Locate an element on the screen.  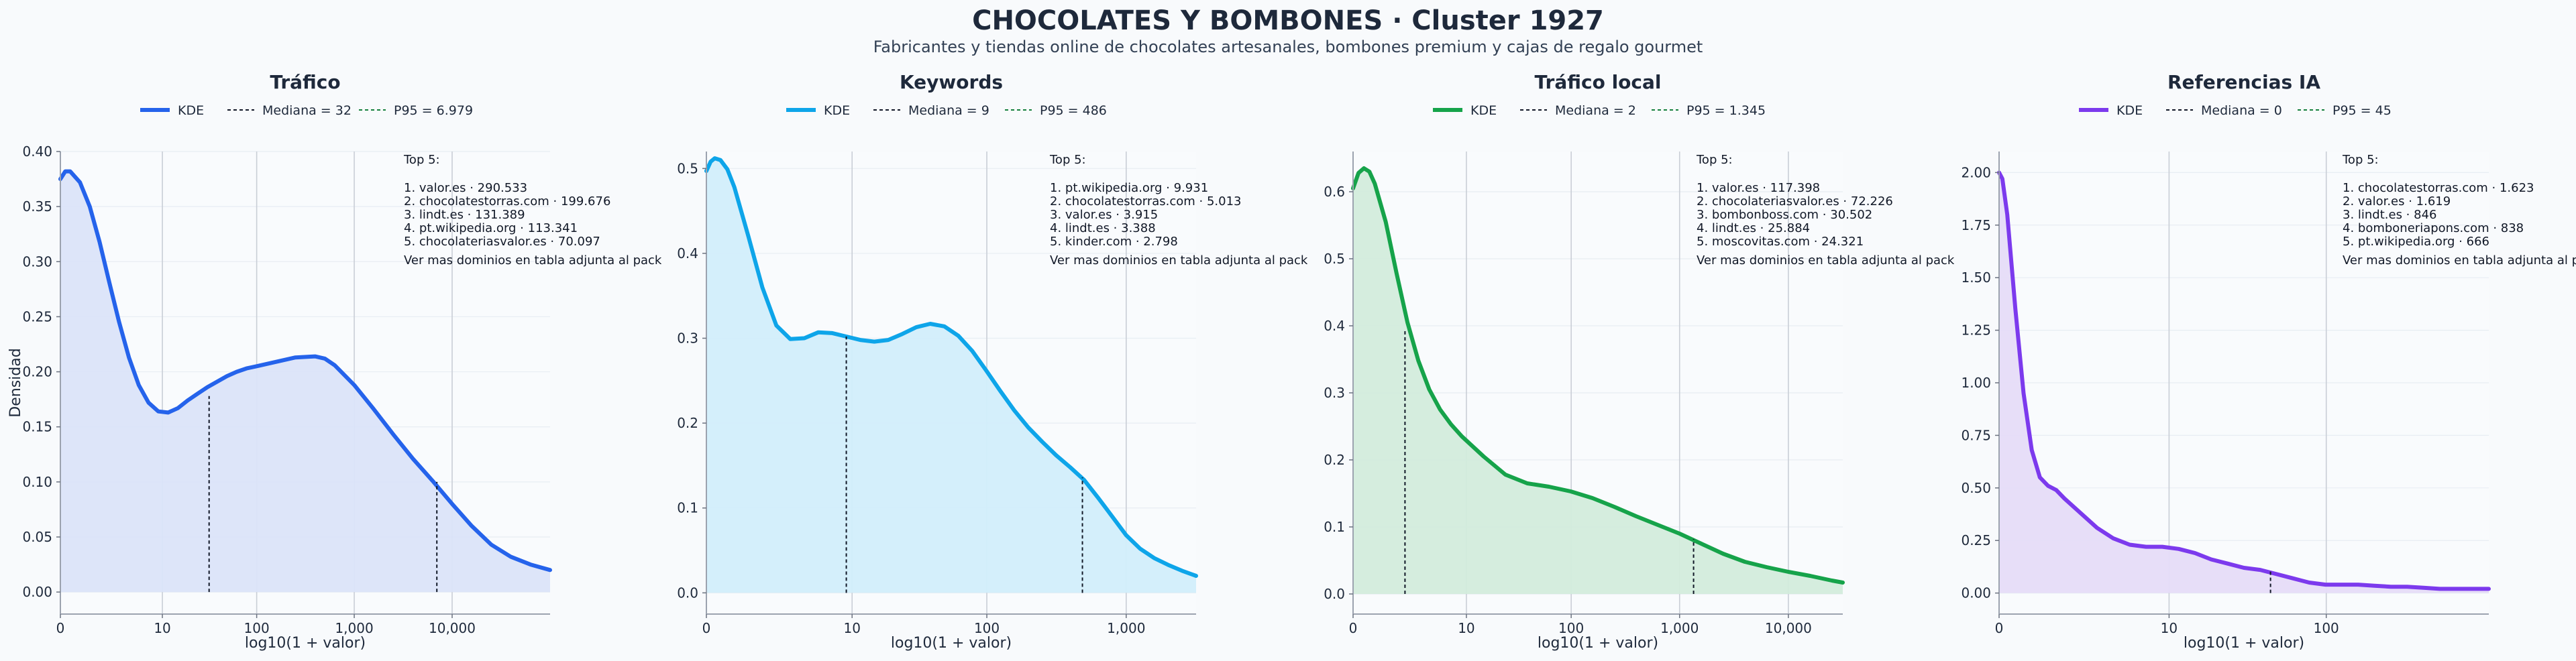
top5-line: 2. chocolatestorras.com · 199.676 is located at coordinates (507, 201).